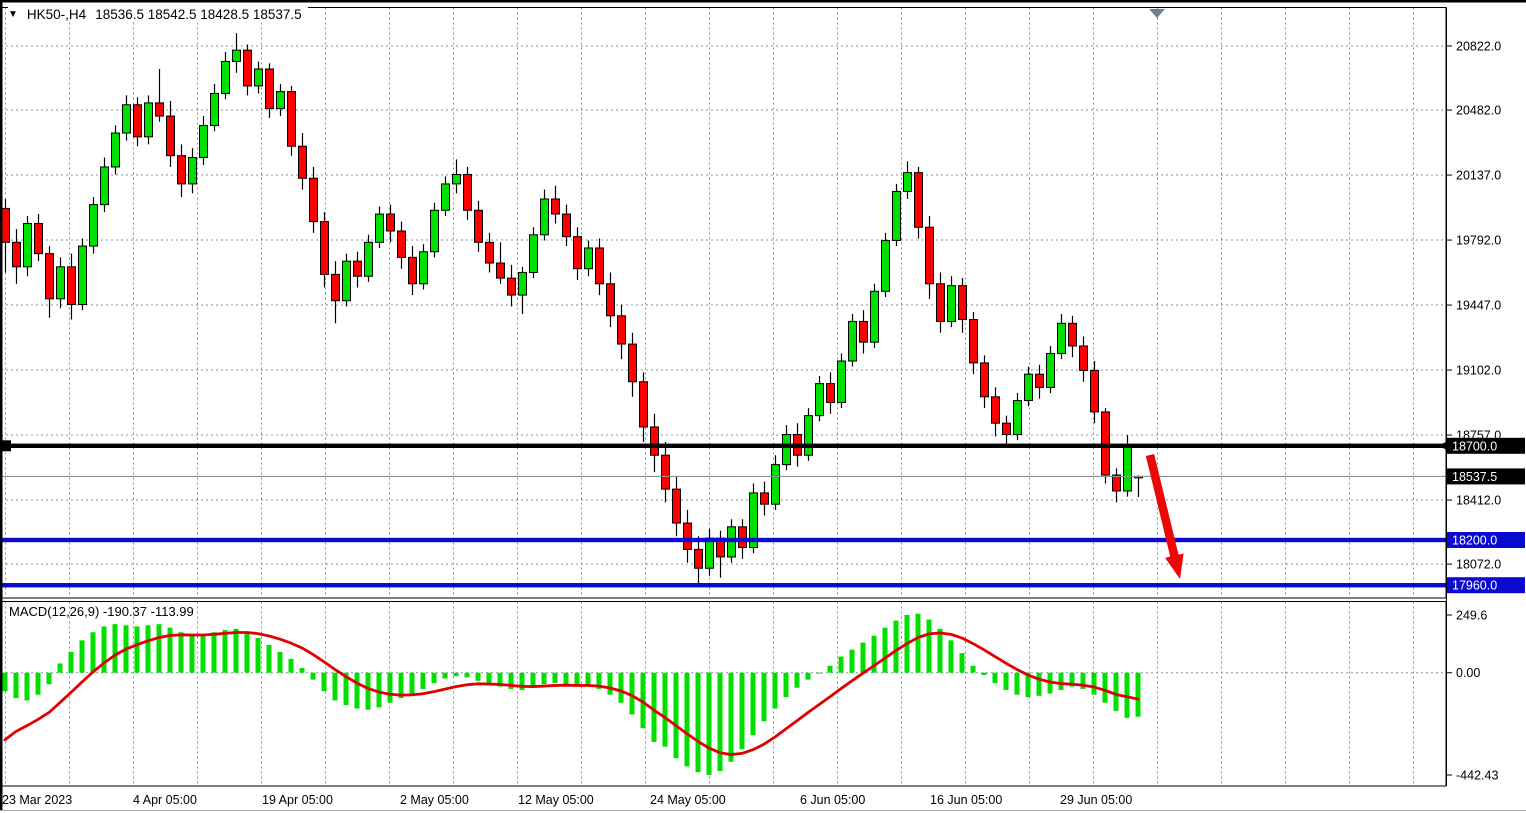  I want to click on macd-tick-label: 0.00, so click(1468, 673).